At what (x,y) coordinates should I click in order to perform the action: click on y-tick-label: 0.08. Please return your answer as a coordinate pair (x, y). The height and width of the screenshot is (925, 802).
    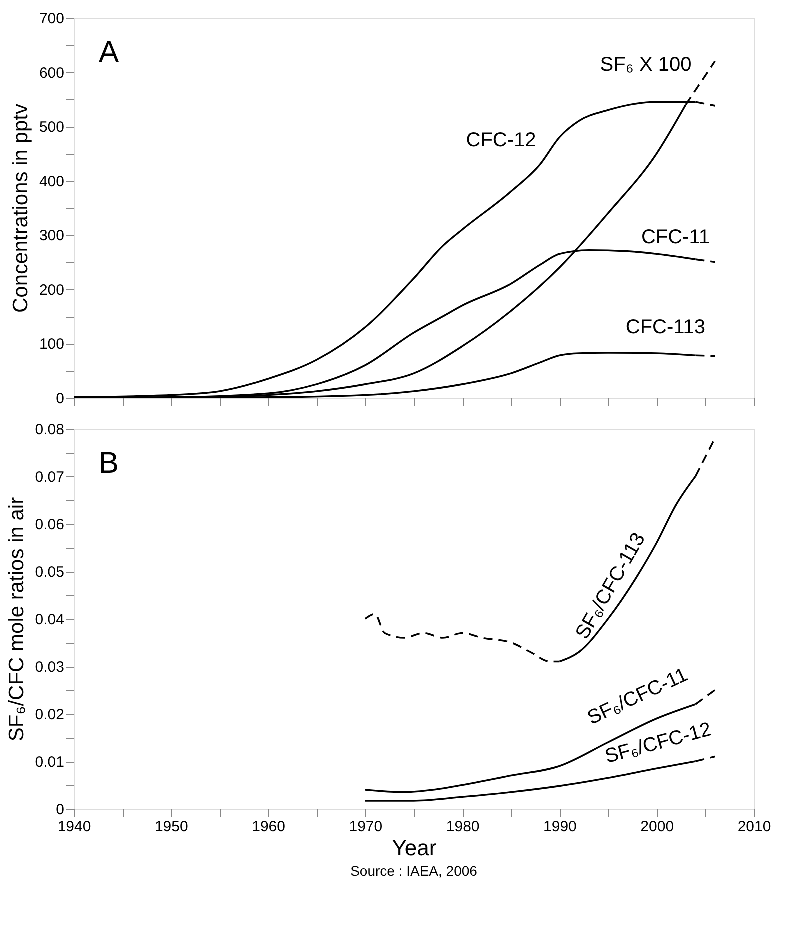
    Looking at the image, I should click on (49, 430).